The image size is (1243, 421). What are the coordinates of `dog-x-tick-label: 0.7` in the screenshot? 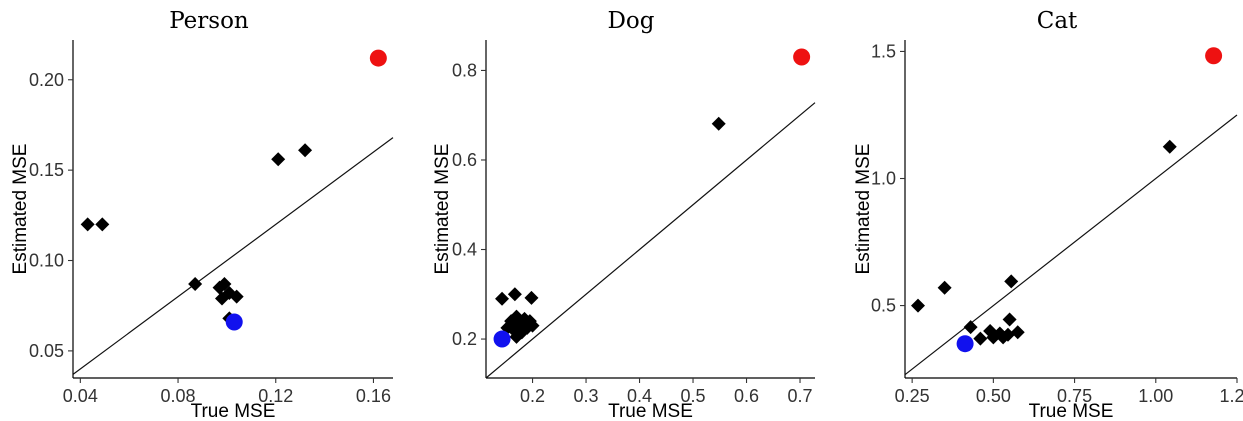 It's located at (800, 396).